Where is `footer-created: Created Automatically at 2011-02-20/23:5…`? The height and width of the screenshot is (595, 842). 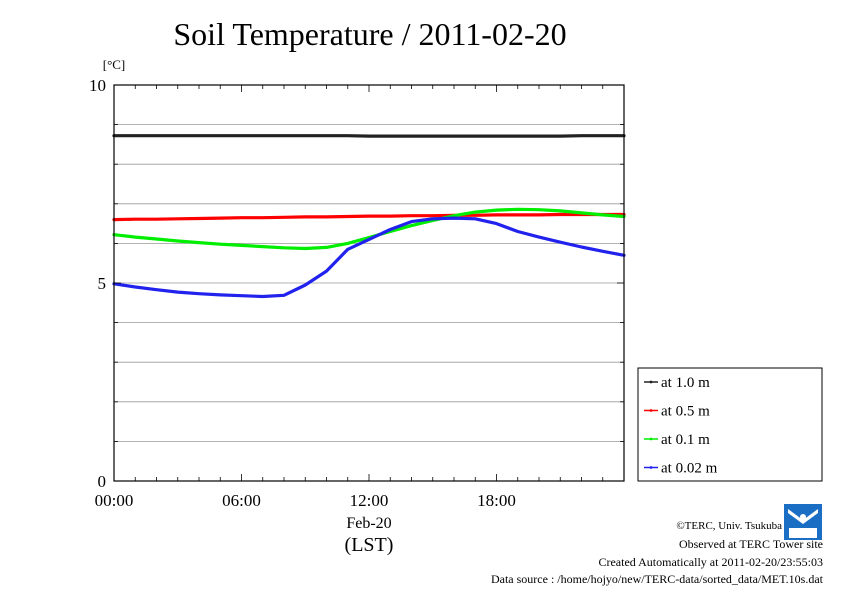 footer-created: Created Automatically at 2011-02-20/23:5… is located at coordinates (710, 562).